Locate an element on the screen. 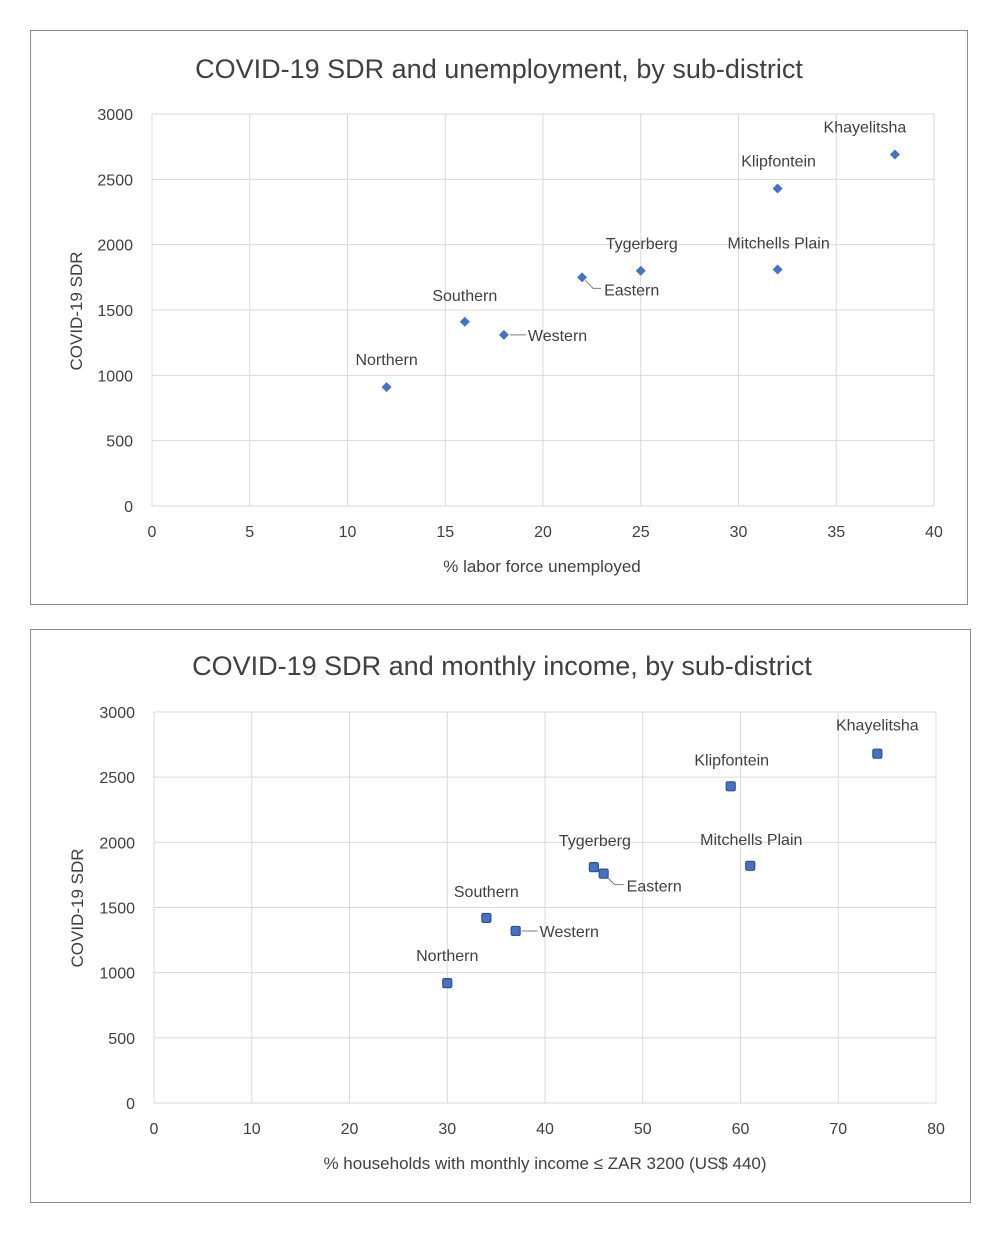 The height and width of the screenshot is (1233, 1000). x-tick-label: 5 is located at coordinates (249, 532).